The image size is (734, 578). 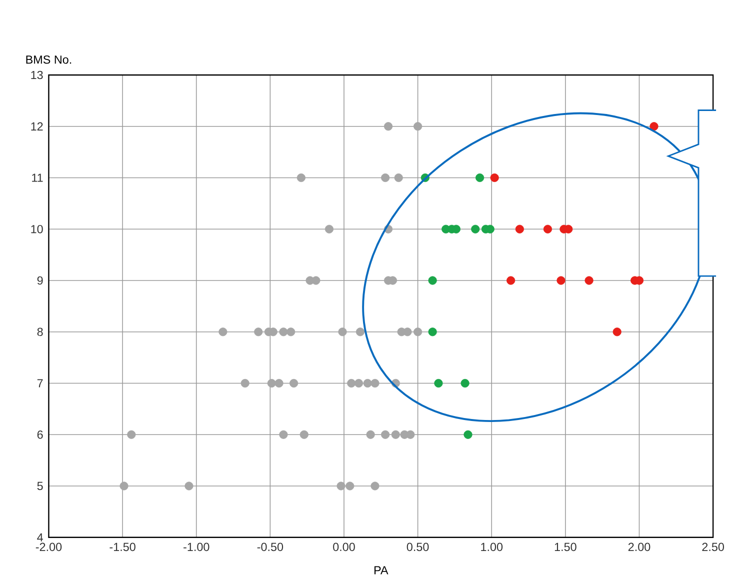 What do you see at coordinates (37, 126) in the screenshot?
I see `y-tick-label: 12` at bounding box center [37, 126].